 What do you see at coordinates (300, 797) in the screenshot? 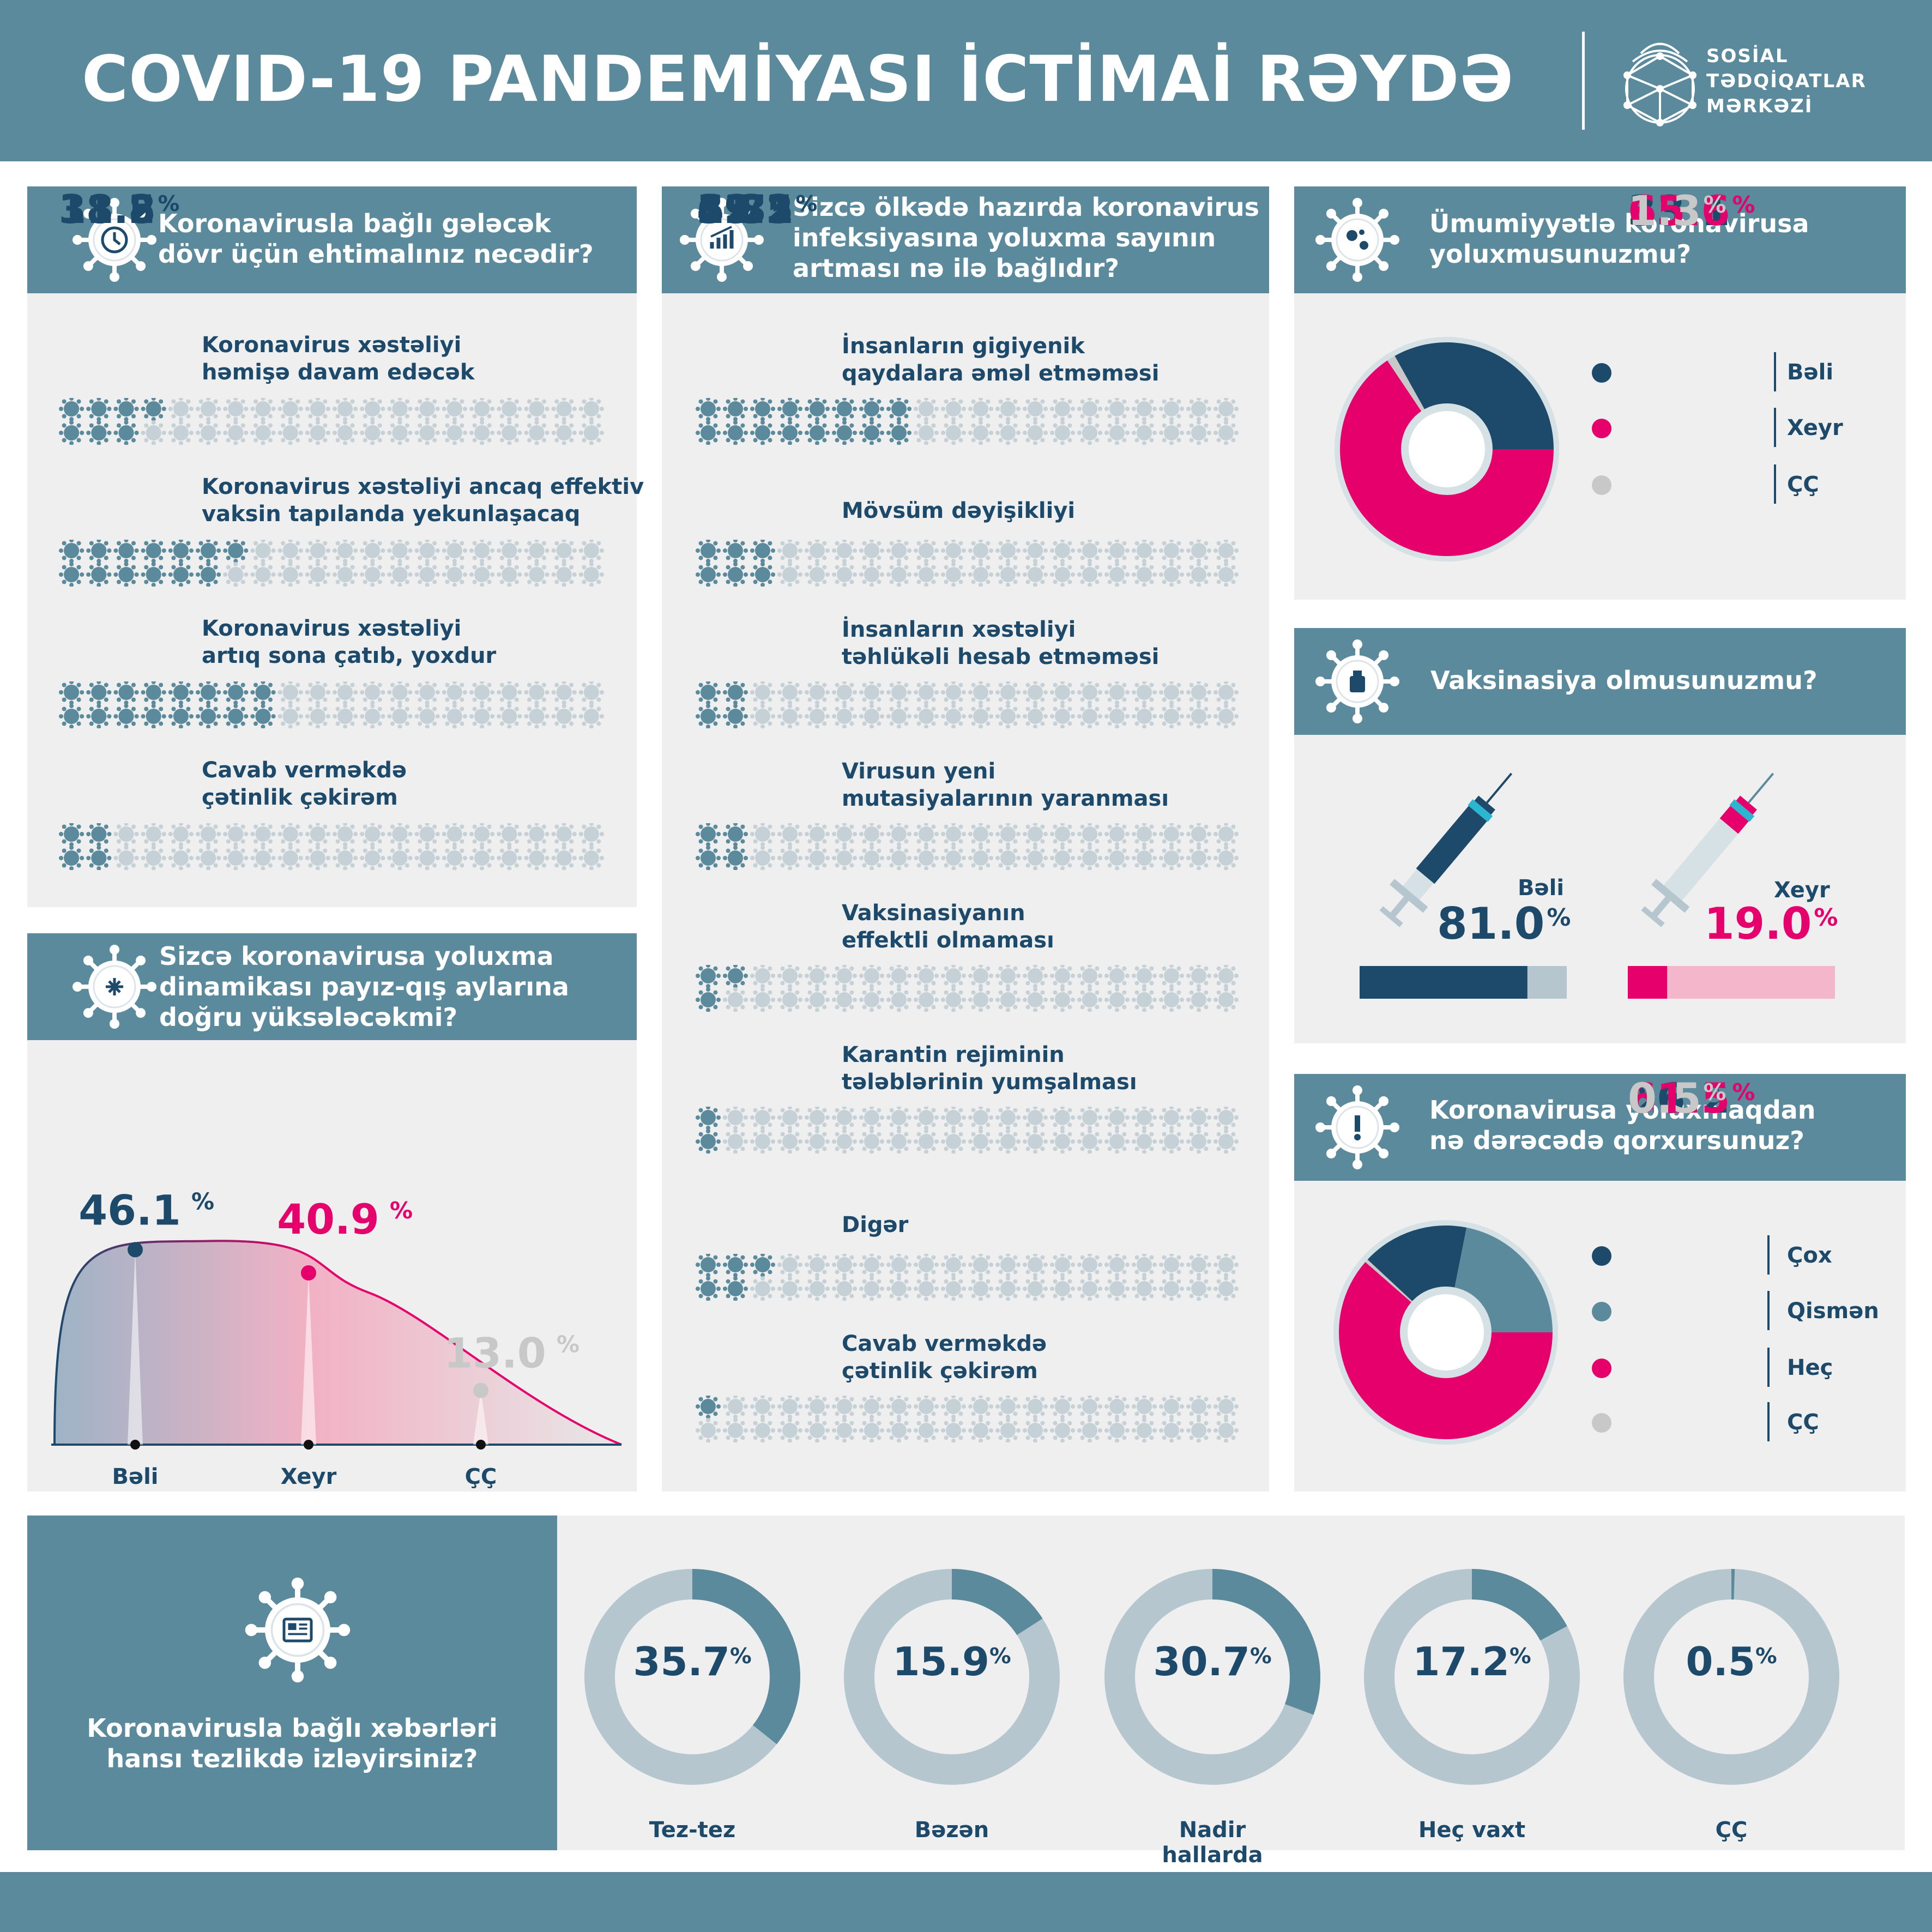
I see `label-line: çətinlik çəkirəm` at bounding box center [300, 797].